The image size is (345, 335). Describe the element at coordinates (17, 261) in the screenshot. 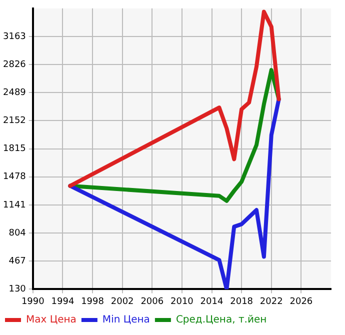

I see `y-tick-label: 467` at that location.